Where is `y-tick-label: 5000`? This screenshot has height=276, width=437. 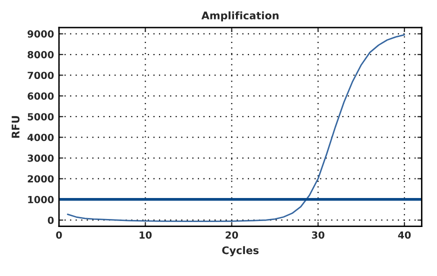 y-tick-label: 5000 is located at coordinates (41, 116).